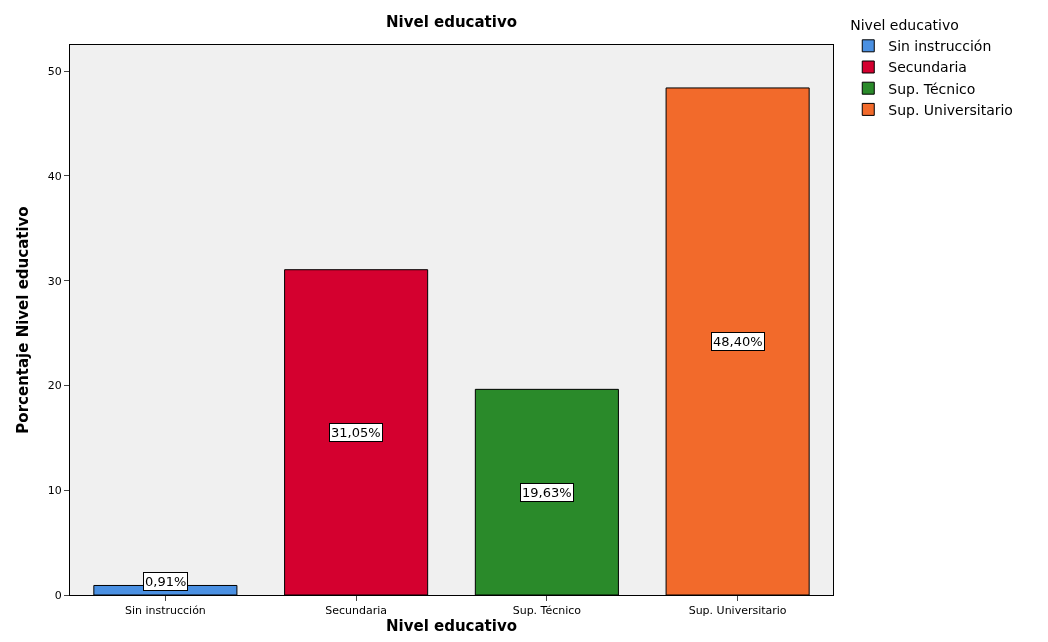  Describe the element at coordinates (54, 72) in the screenshot. I see `y-tick-label: 50` at that location.